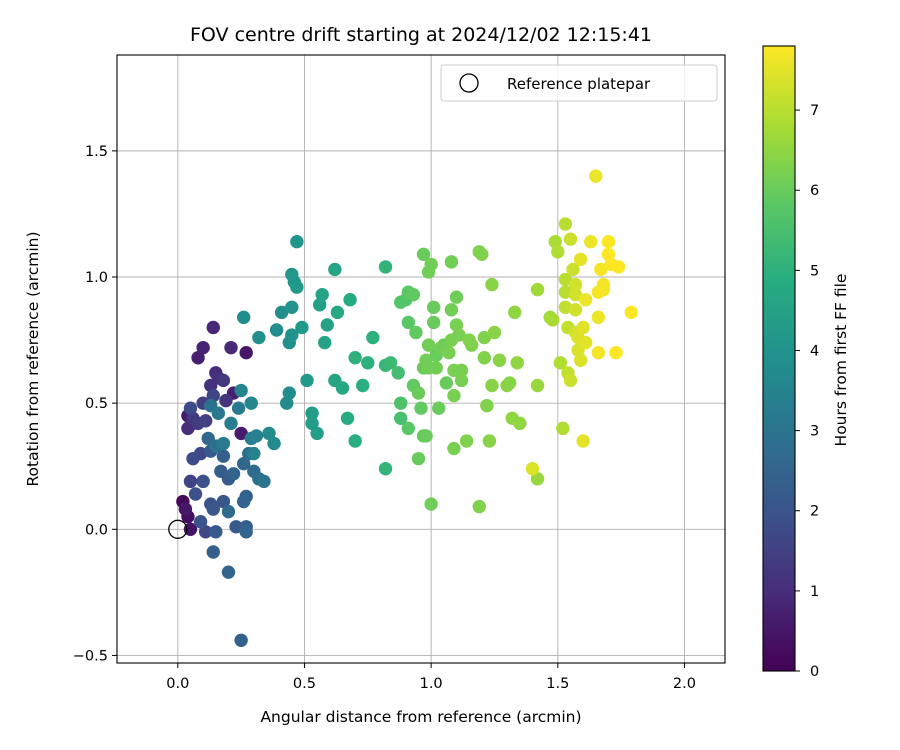 This screenshot has height=750, width=900. Describe the element at coordinates (807, 391) in the screenshot. I see `colorbar-ticks: 0 1 2 3 4 5 6 7` at that location.